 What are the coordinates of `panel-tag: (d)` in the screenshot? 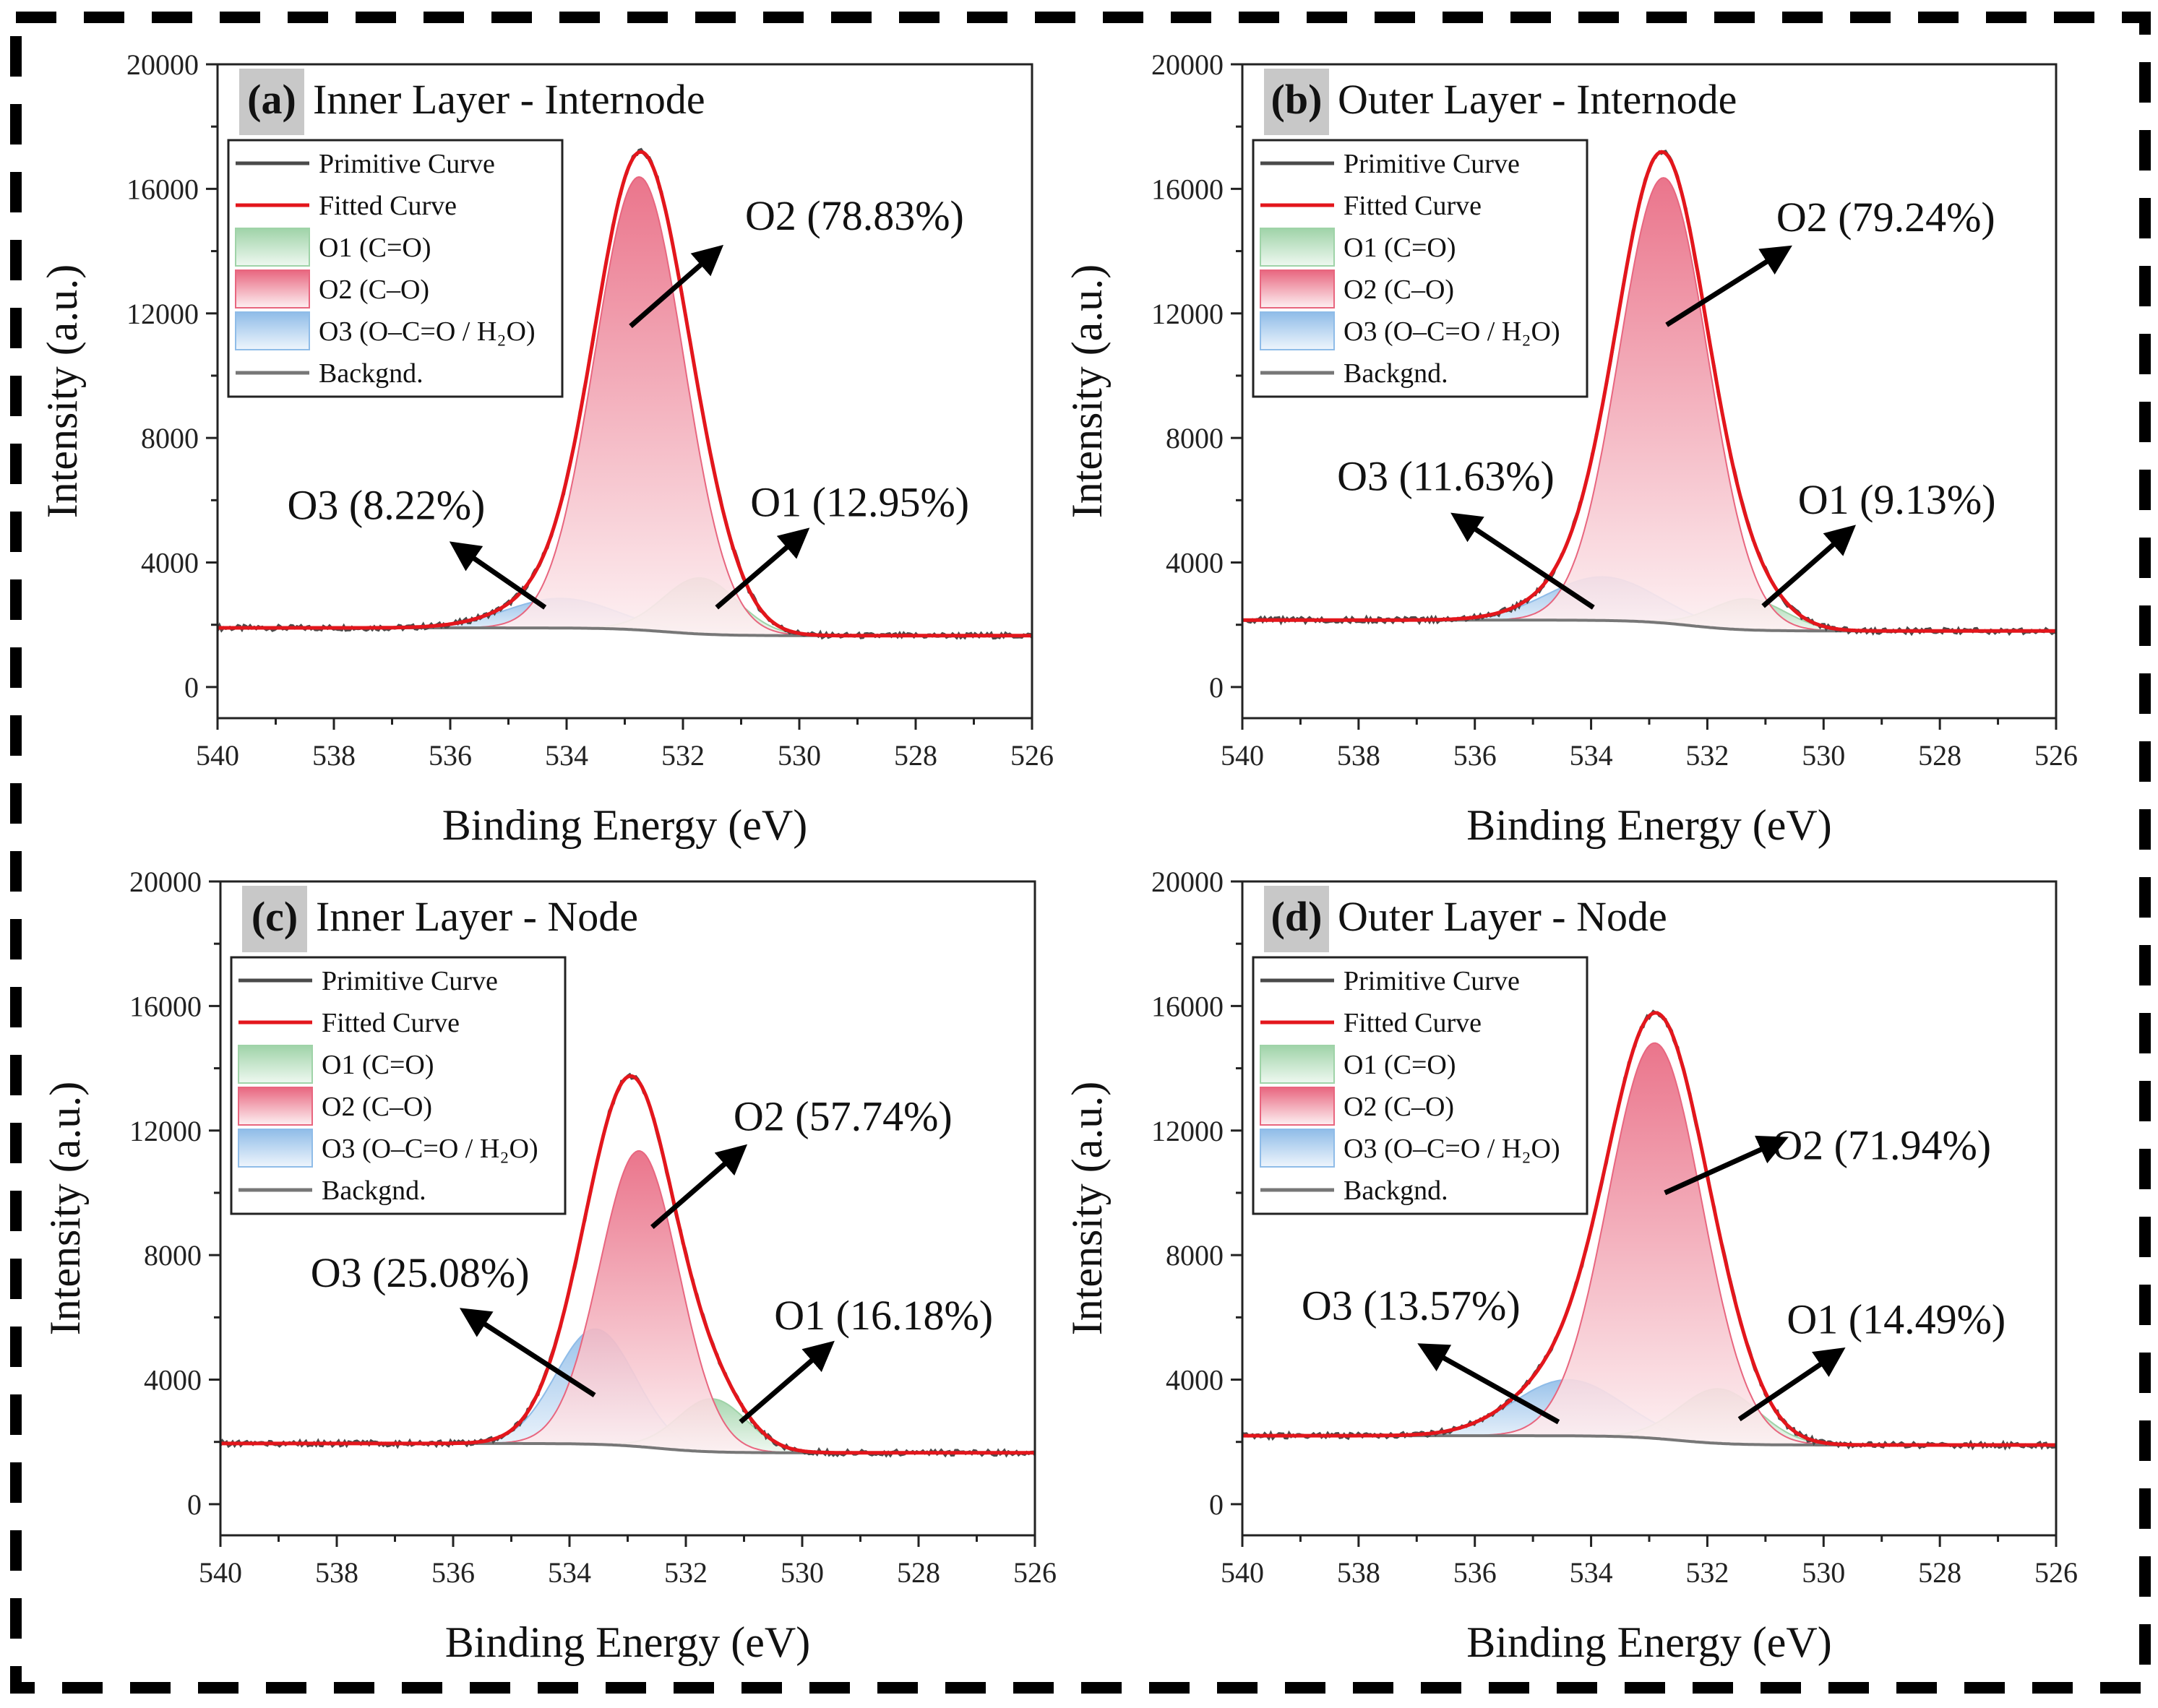 It's located at (1297, 916).